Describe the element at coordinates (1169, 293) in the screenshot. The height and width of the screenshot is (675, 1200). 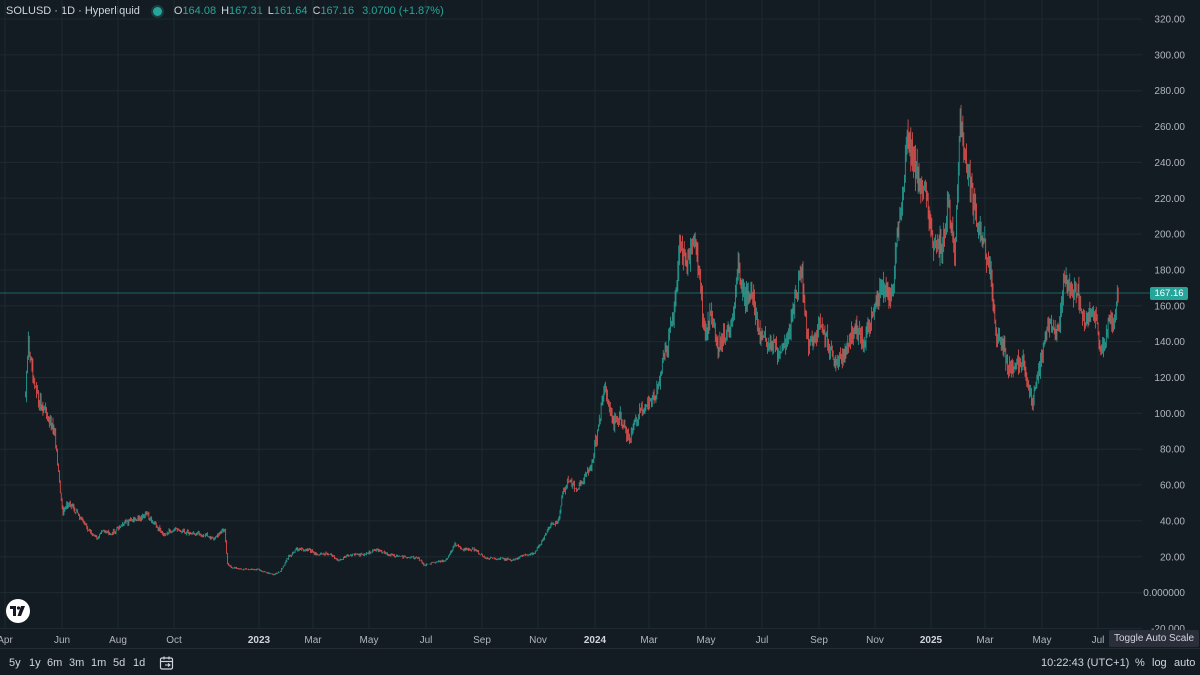
I see `current-price-tag: 167.16` at that location.